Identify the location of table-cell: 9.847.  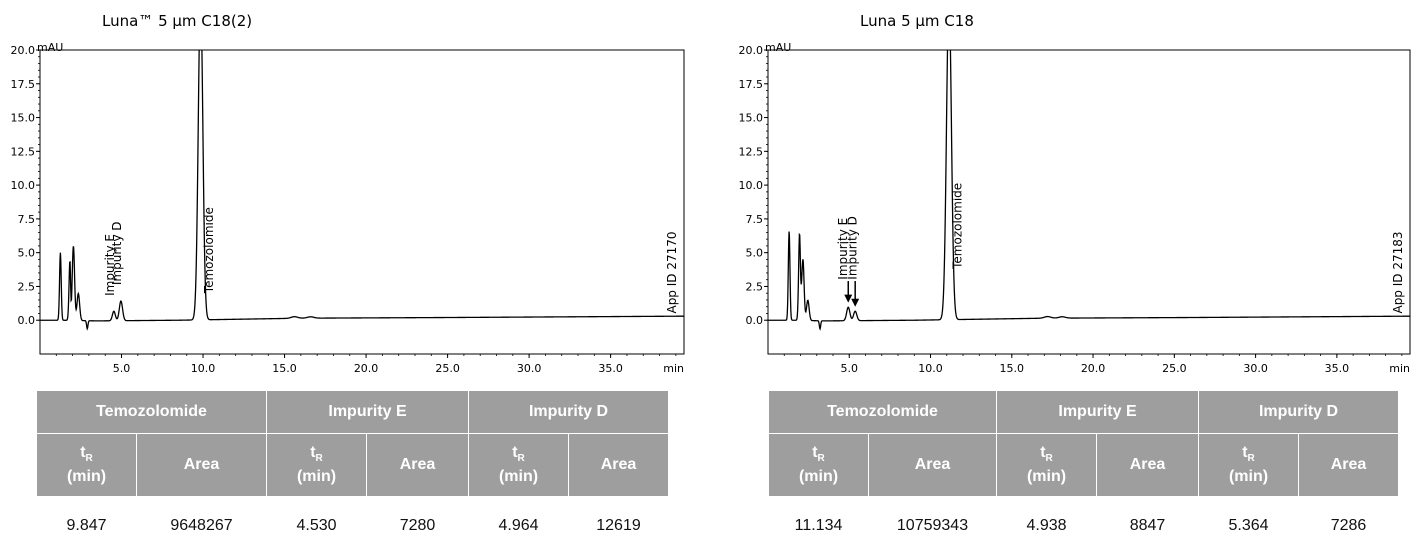
(87, 526).